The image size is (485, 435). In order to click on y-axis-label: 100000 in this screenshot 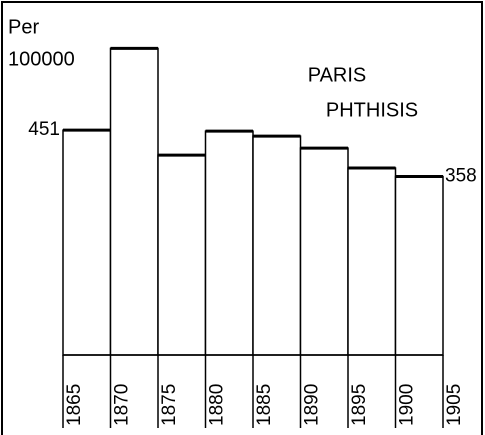, I will do `click(41, 59)`.